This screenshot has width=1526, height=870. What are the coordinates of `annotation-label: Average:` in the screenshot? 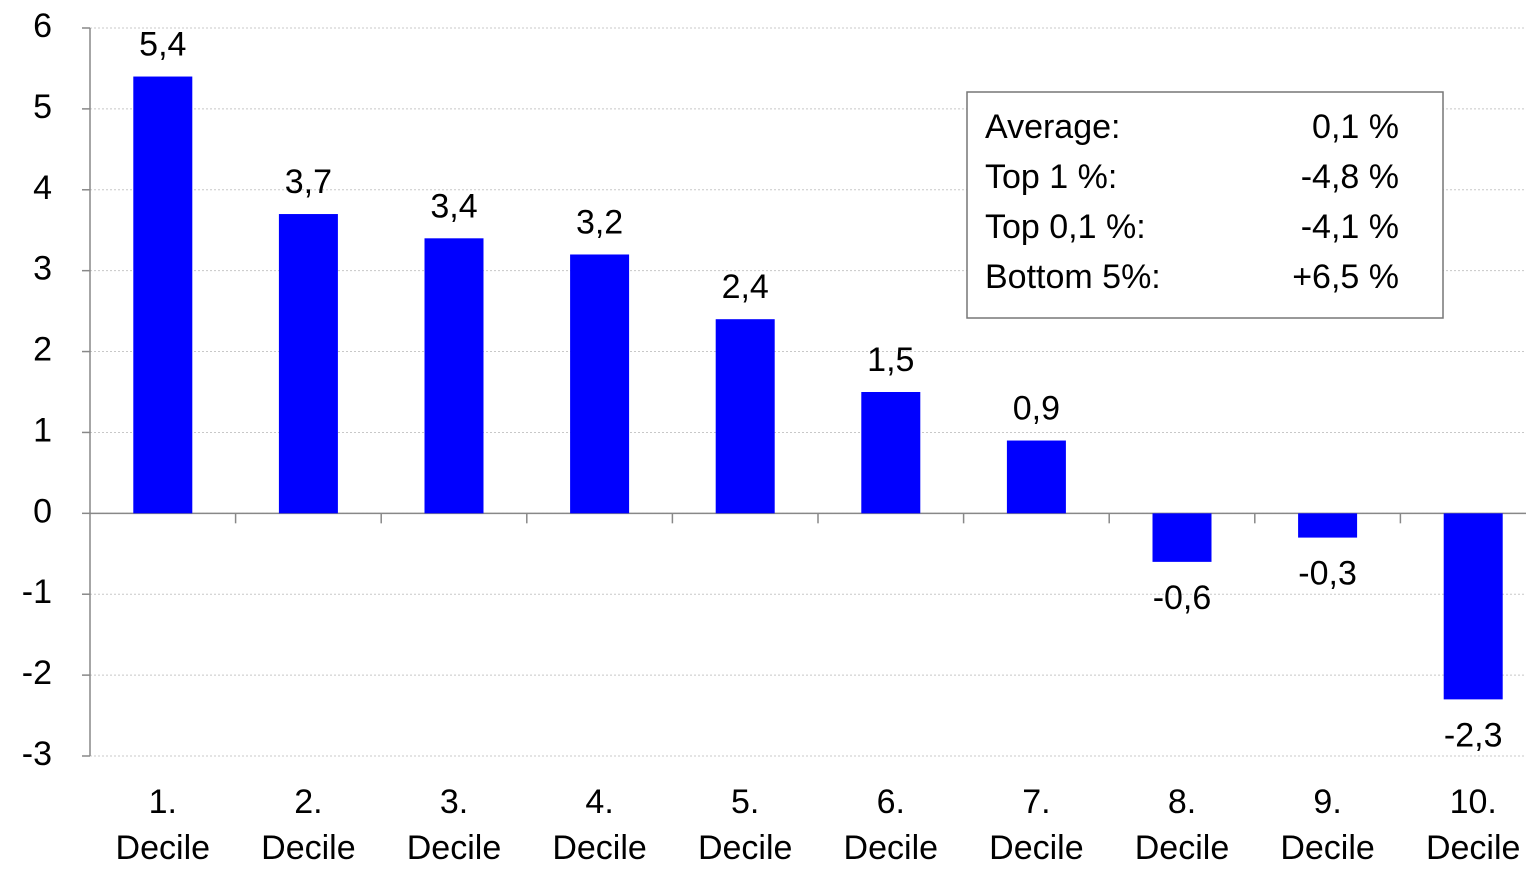 It's located at (1052, 127).